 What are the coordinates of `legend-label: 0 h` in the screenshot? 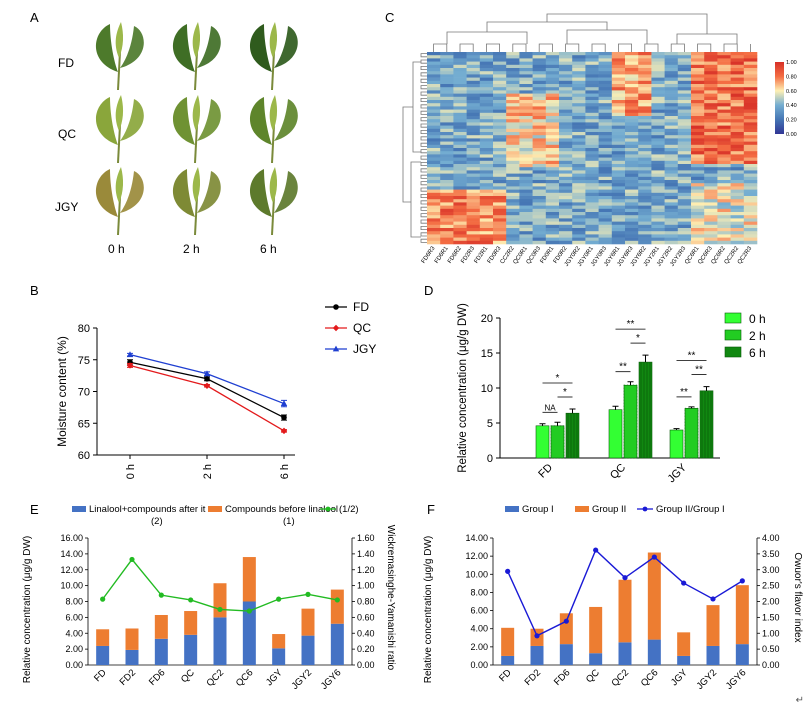 It's located at (757, 319).